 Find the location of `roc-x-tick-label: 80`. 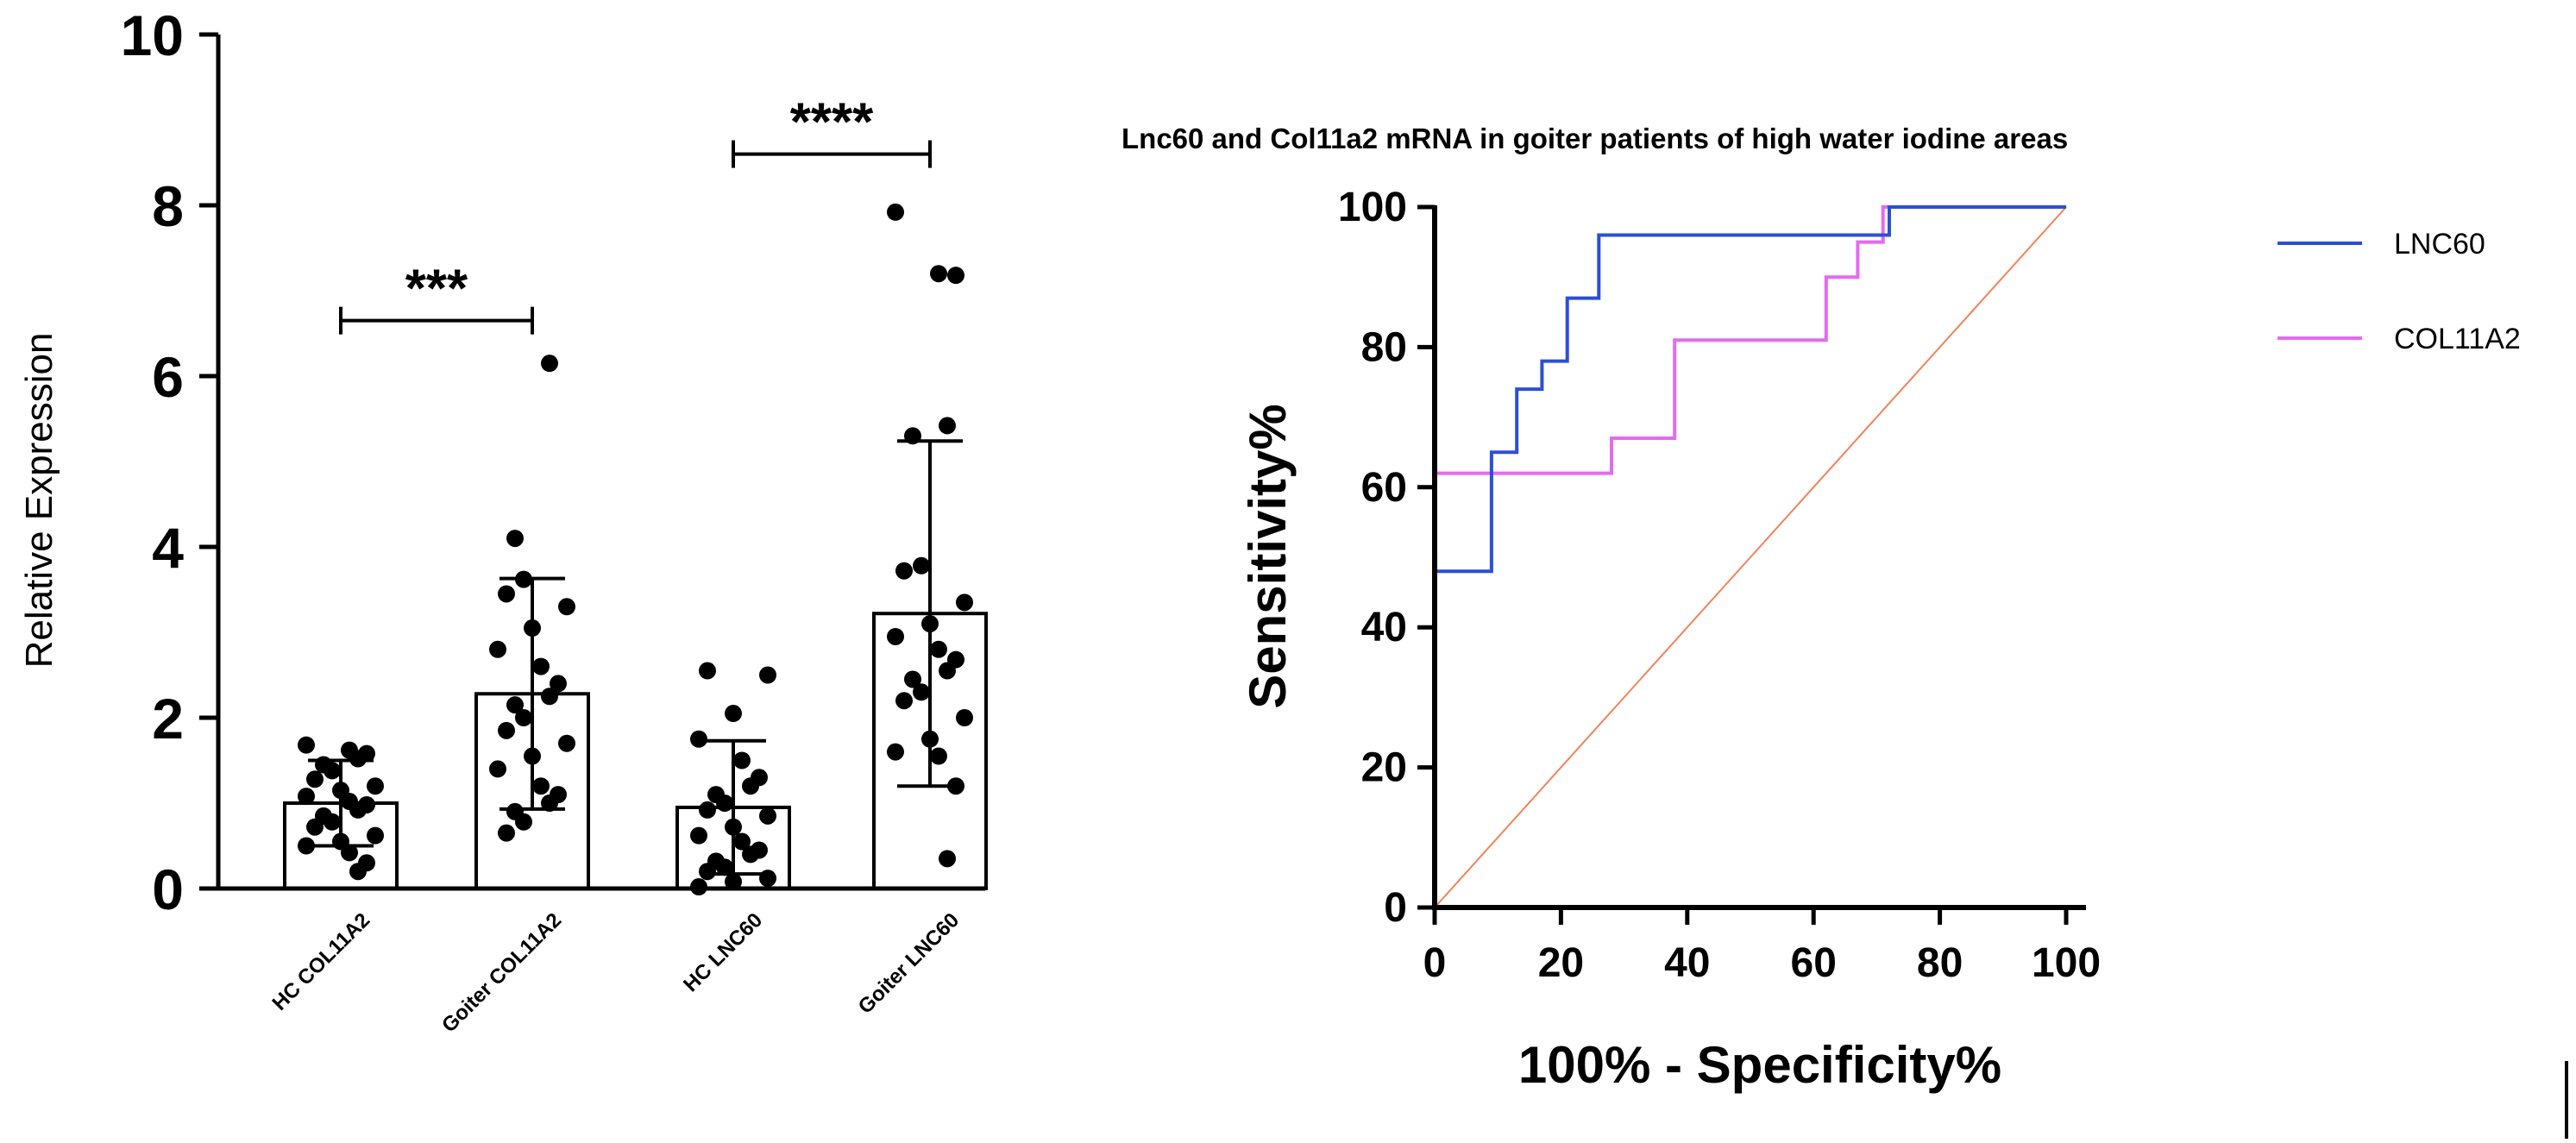

roc-x-tick-label: 80 is located at coordinates (1940, 963).